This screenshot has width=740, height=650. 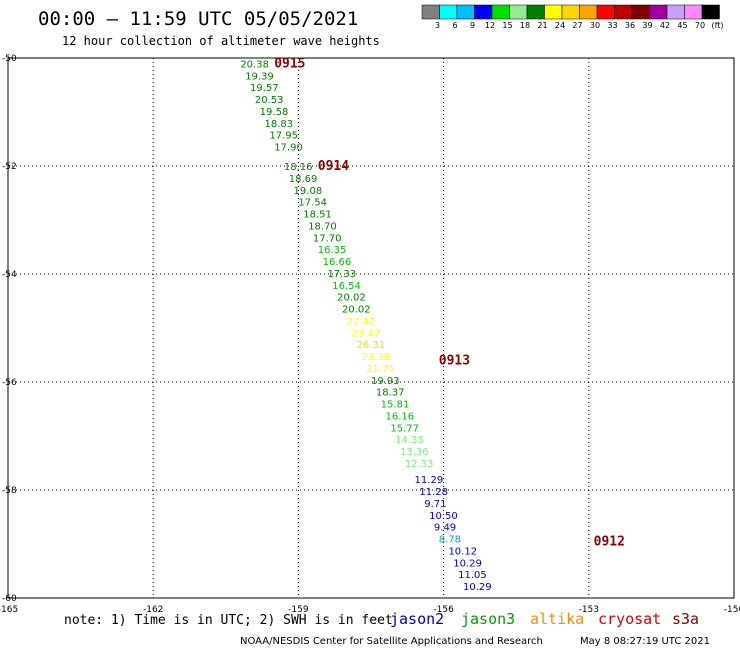 What do you see at coordinates (630, 25) in the screenshot?
I see `legend-label: 36` at bounding box center [630, 25].